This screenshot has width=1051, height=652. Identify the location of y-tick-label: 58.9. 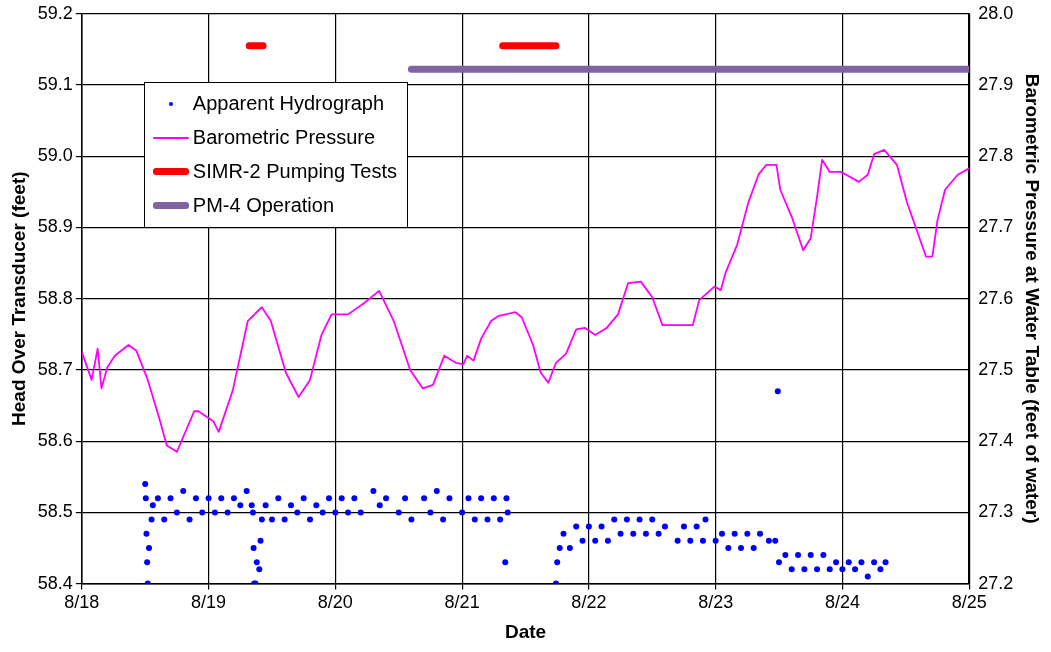
(55, 226).